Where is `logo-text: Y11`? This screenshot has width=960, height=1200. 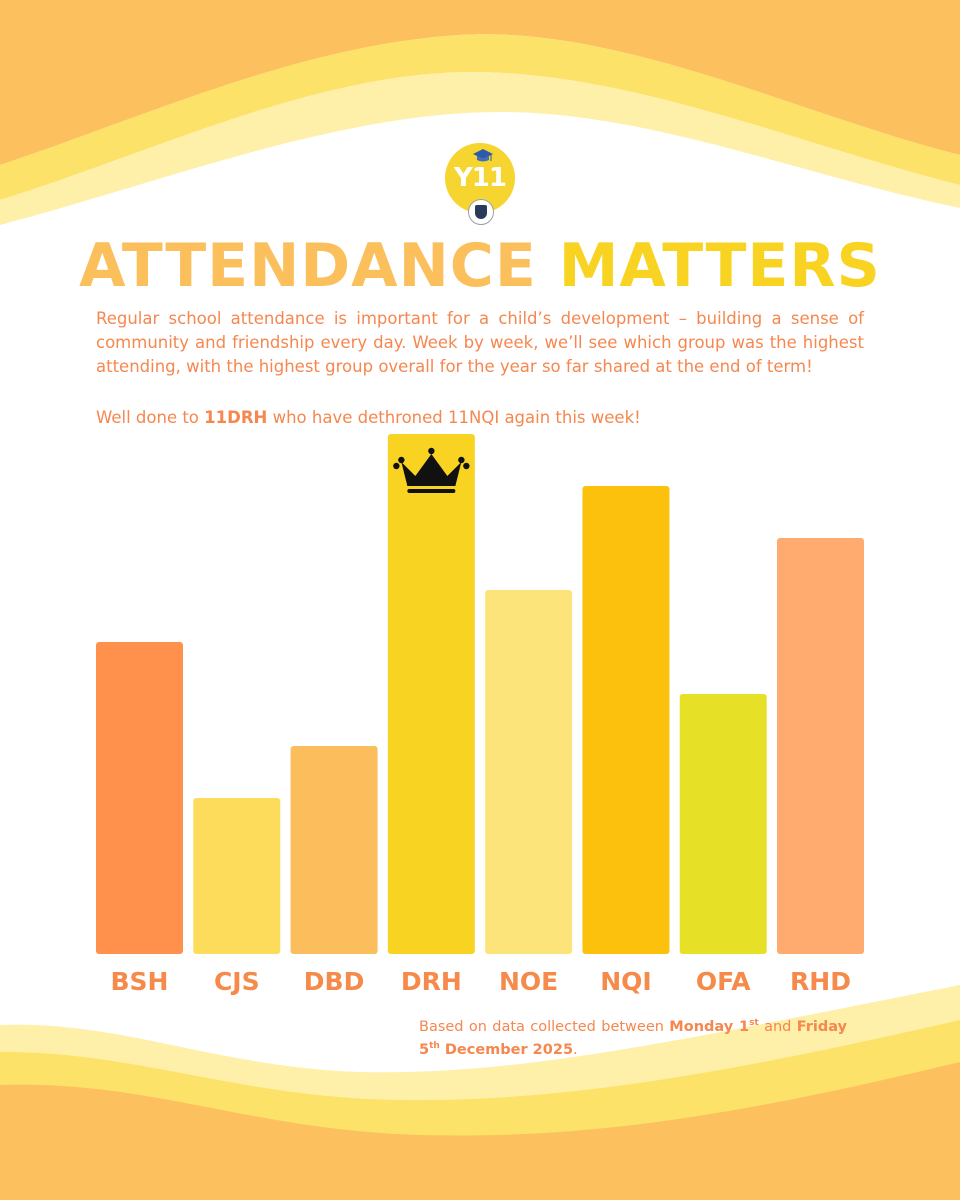 logo-text: Y11 is located at coordinates (480, 178).